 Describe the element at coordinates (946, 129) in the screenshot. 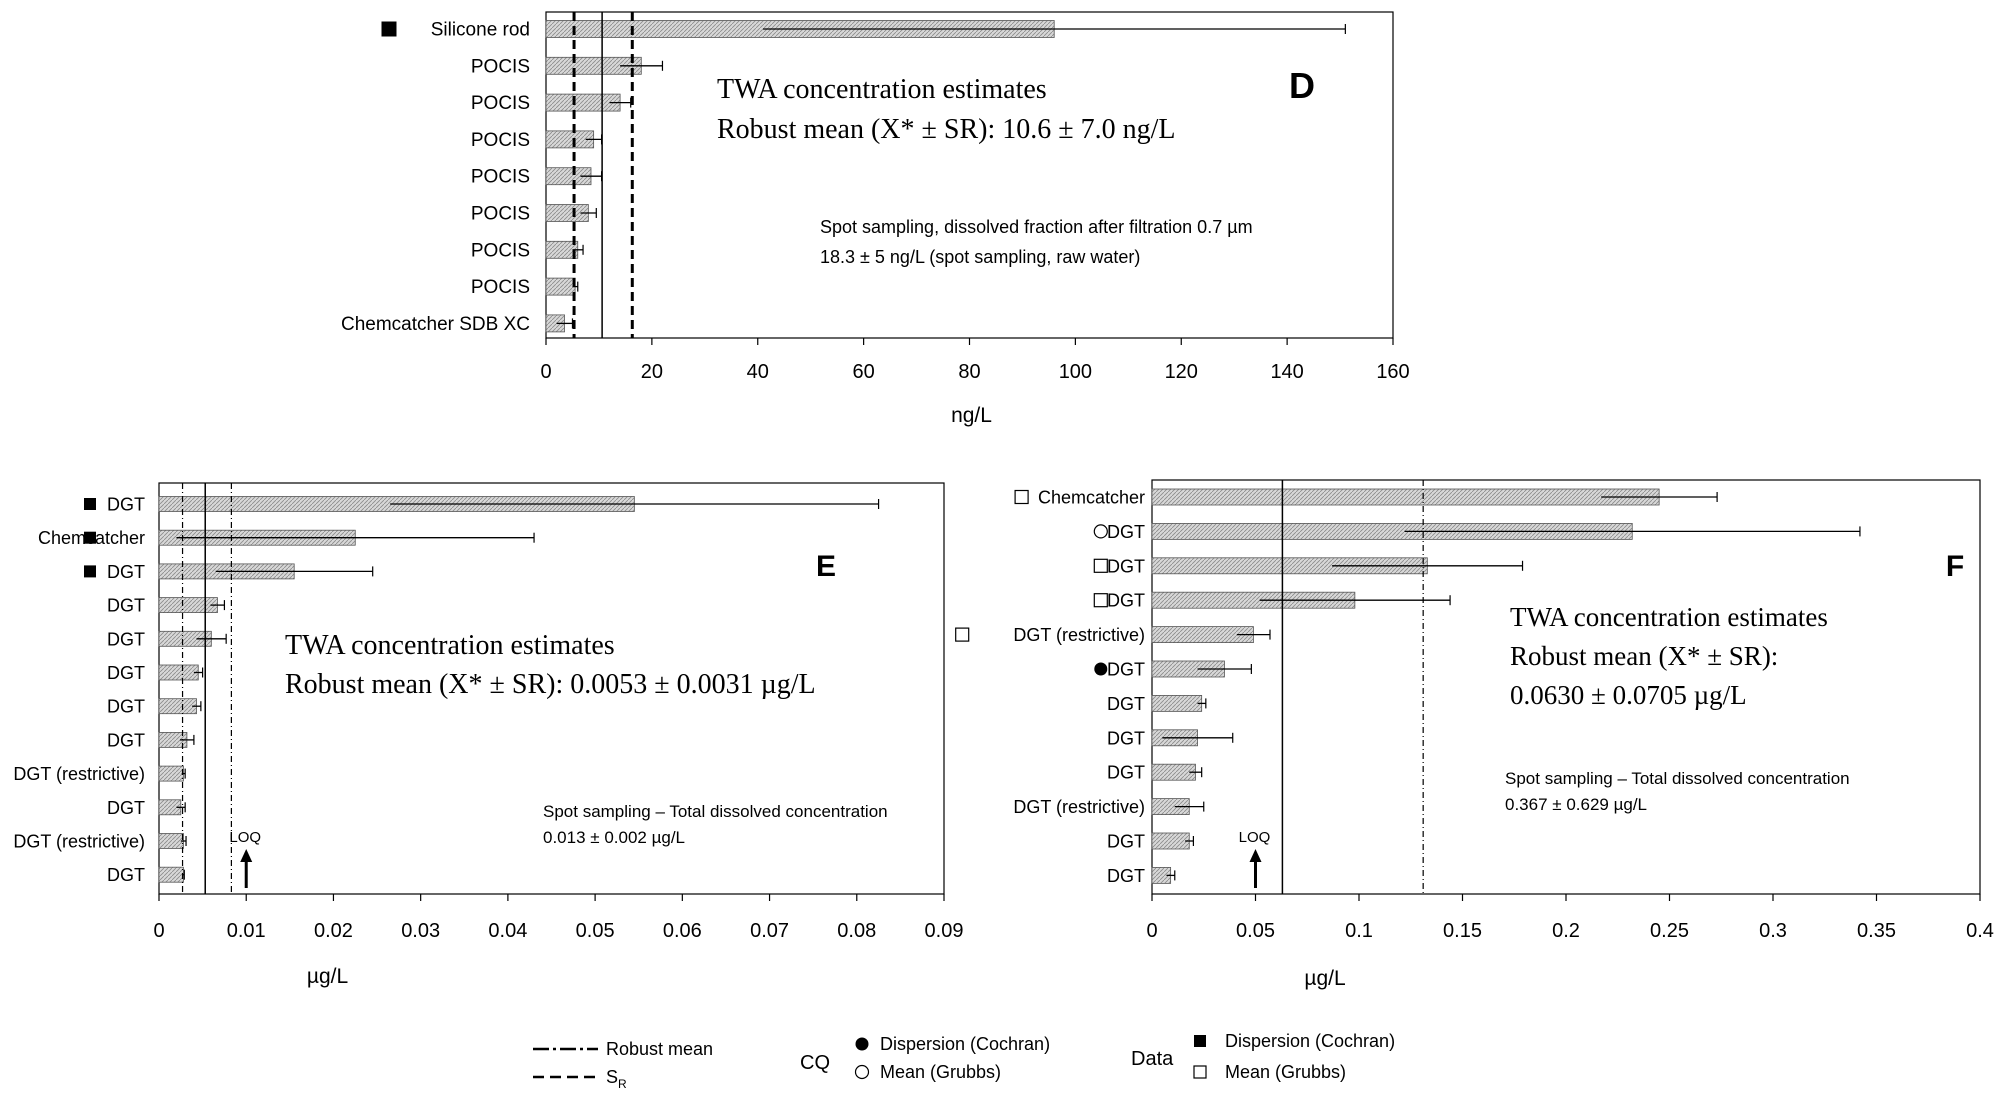

I see `annotation-title: Robust mean (X* ± SR): 10.6 ± 7.0 ng/L` at that location.